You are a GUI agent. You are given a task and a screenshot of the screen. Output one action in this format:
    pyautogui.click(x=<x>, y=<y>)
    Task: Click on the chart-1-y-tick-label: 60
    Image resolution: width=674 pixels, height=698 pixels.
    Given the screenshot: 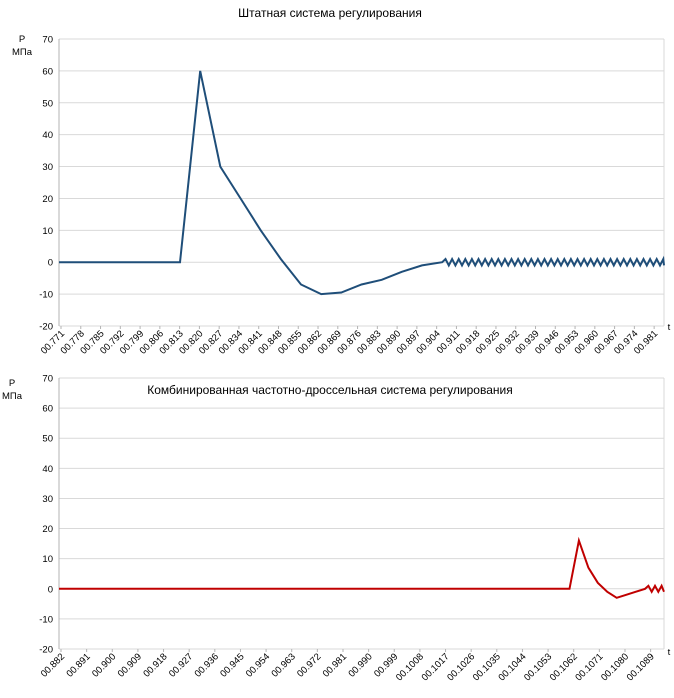 What is the action you would take?
    pyautogui.click(x=47, y=71)
    